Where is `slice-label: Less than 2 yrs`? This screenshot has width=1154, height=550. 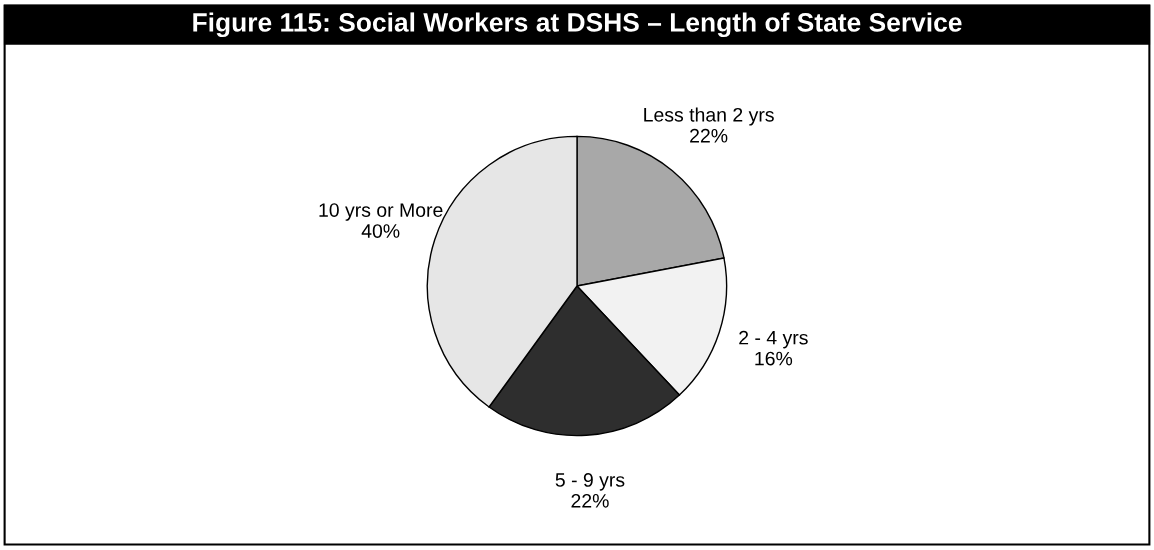 slice-label: Less than 2 yrs is located at coordinates (709, 116).